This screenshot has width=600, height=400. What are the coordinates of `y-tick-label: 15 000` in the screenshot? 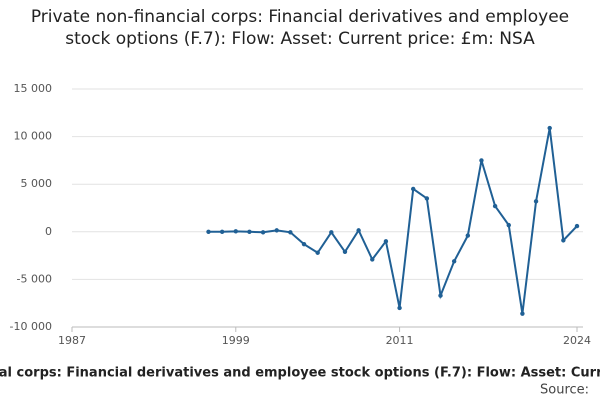 It's located at (33, 88).